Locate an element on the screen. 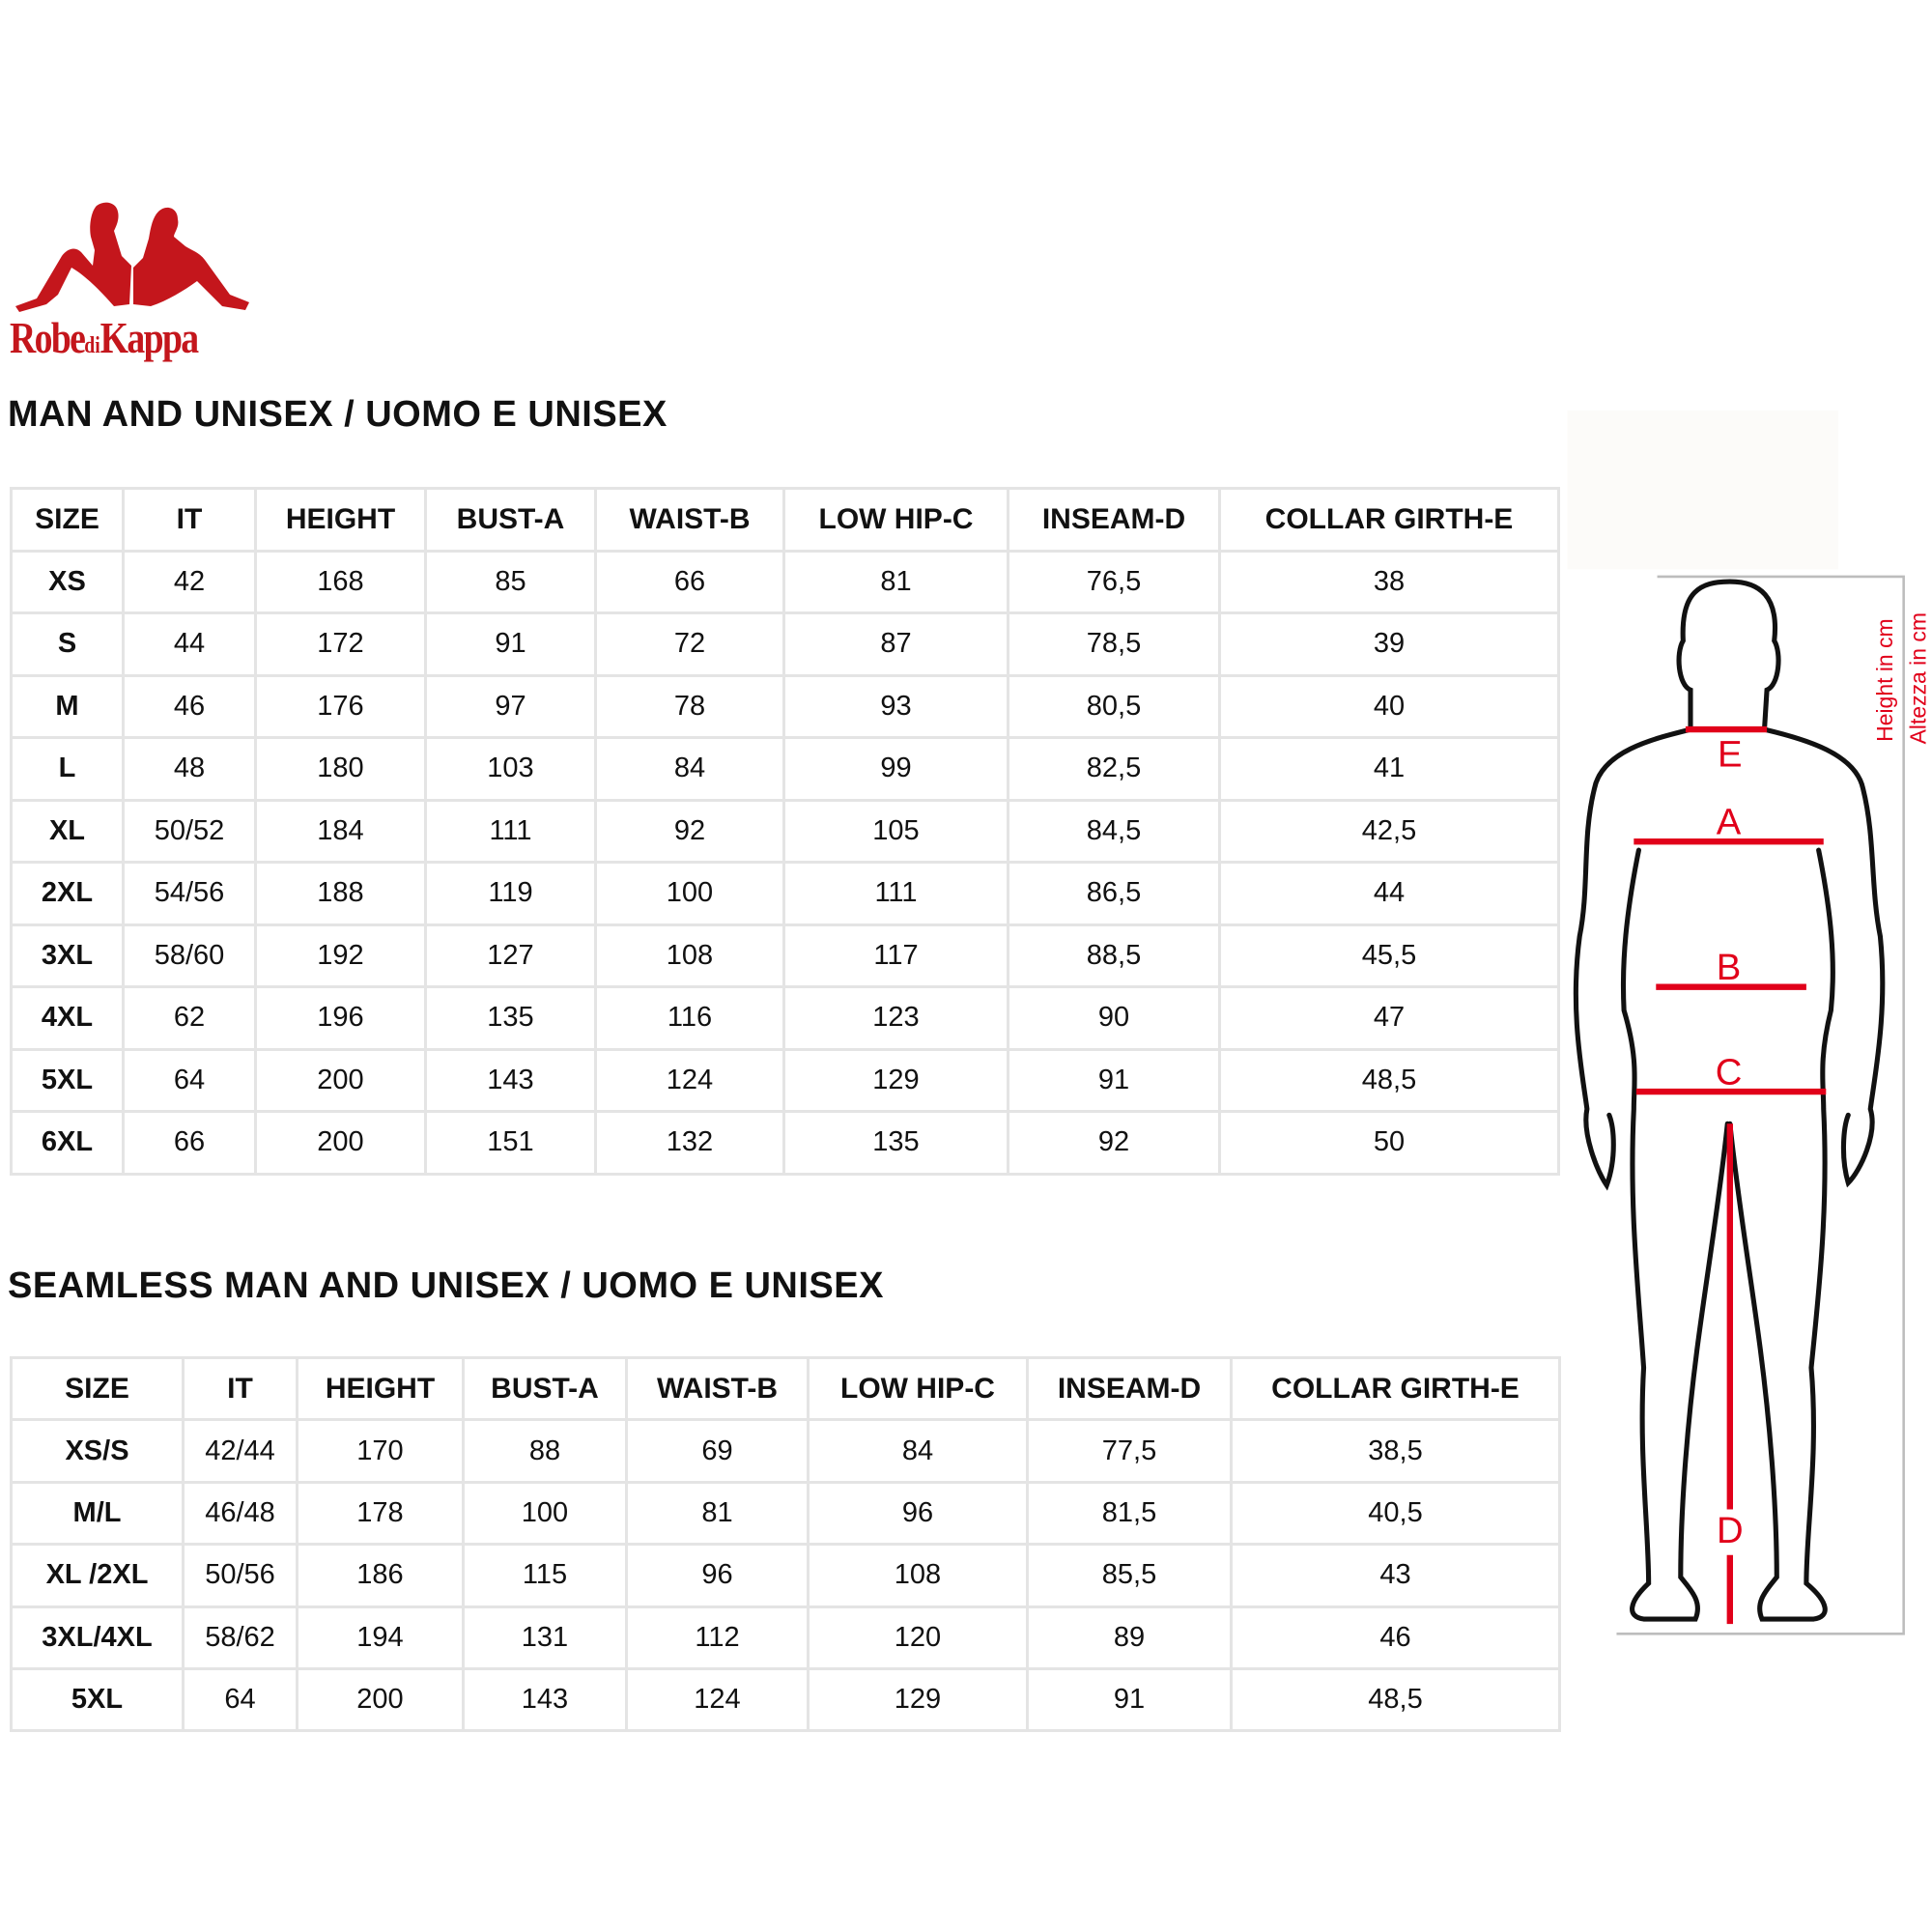  background-panel is located at coordinates (1703, 490).